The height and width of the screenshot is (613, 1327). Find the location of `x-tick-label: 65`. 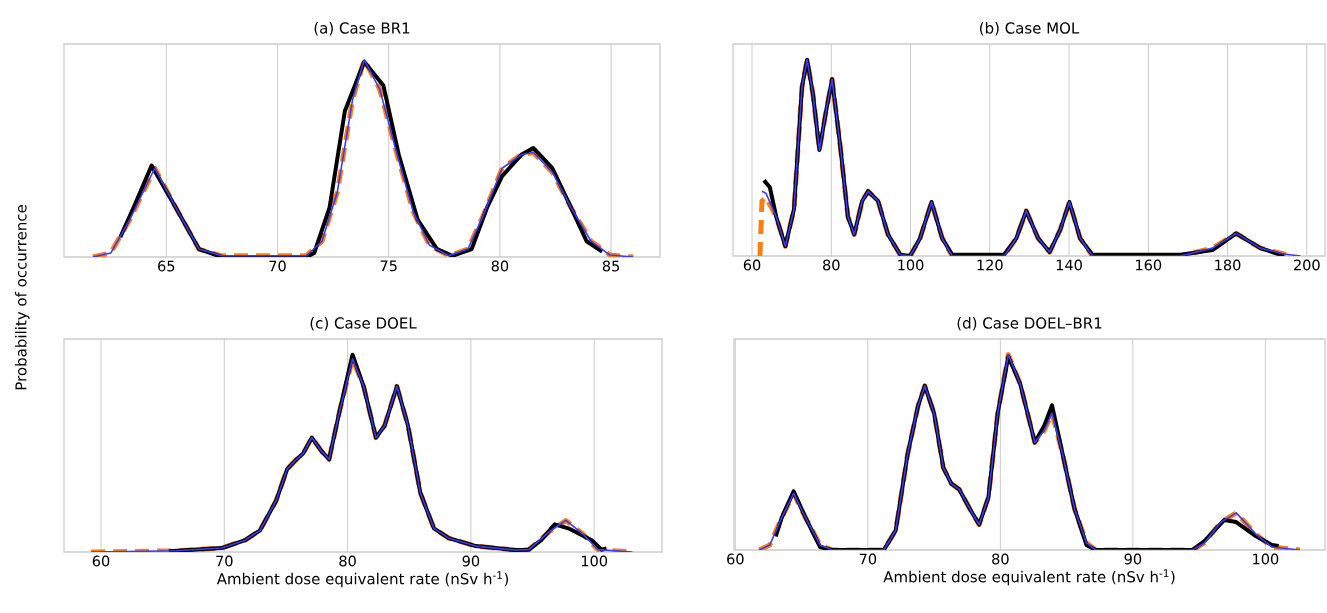

x-tick-label: 65 is located at coordinates (166, 266).